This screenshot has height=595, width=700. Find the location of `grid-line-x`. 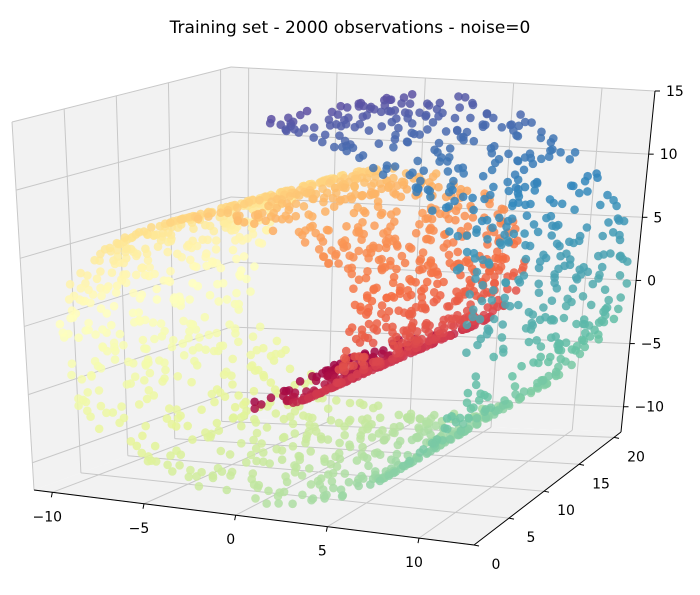

grid-line-x is located at coordinates (495, 484).